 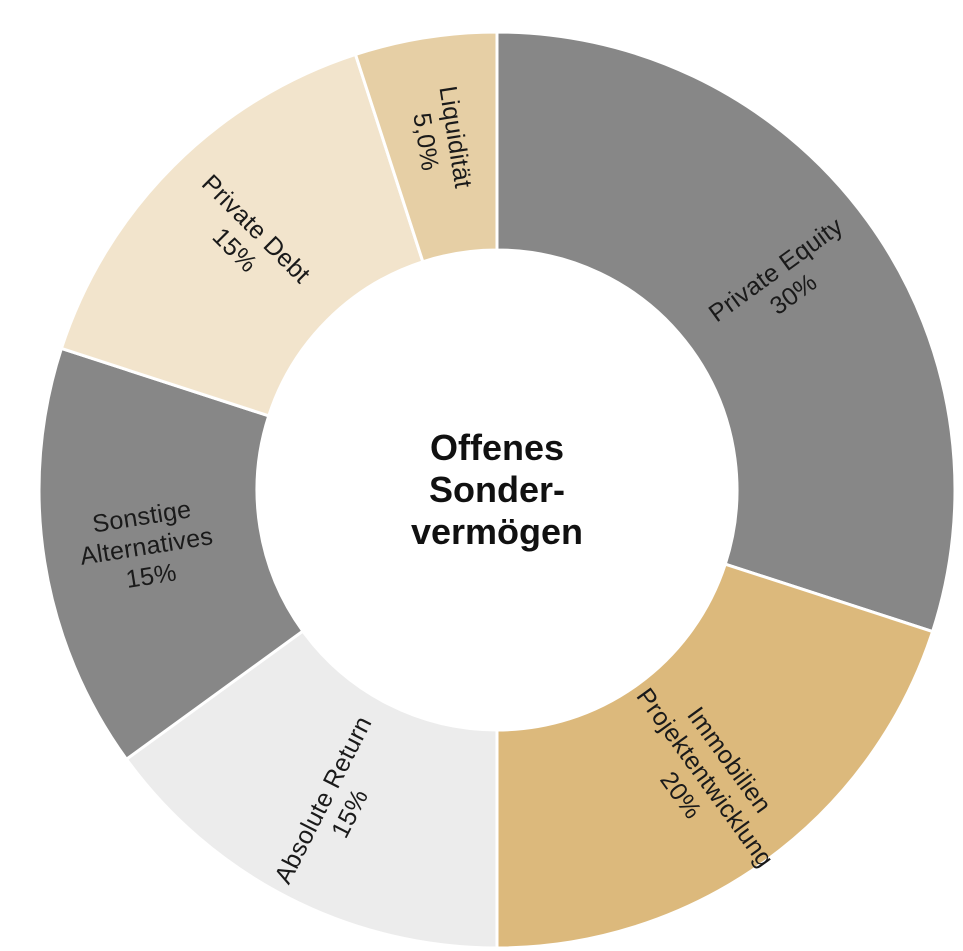 What do you see at coordinates (146, 547) in the screenshot?
I see `slice-label: SonstigeAlternatives15%` at bounding box center [146, 547].